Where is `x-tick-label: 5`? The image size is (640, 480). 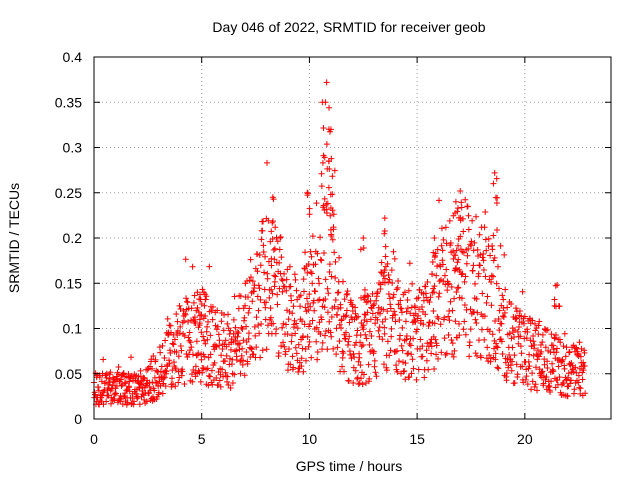
x-tick-label: 5 is located at coordinates (202, 439).